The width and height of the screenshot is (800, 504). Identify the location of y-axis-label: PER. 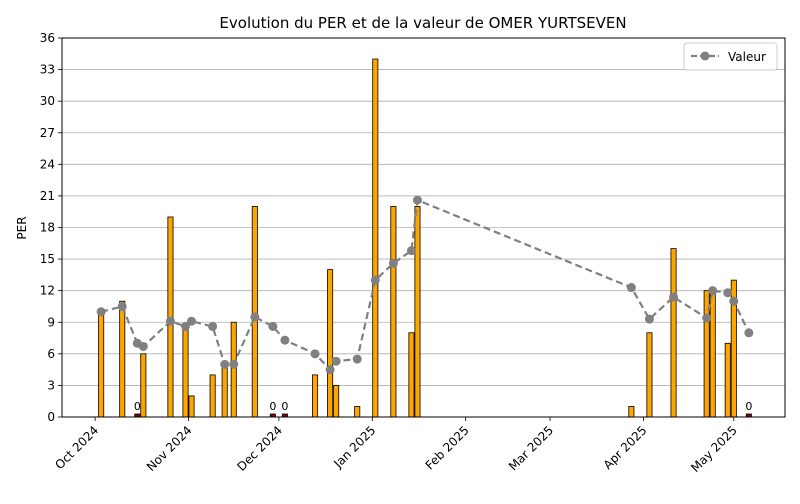
(22, 227).